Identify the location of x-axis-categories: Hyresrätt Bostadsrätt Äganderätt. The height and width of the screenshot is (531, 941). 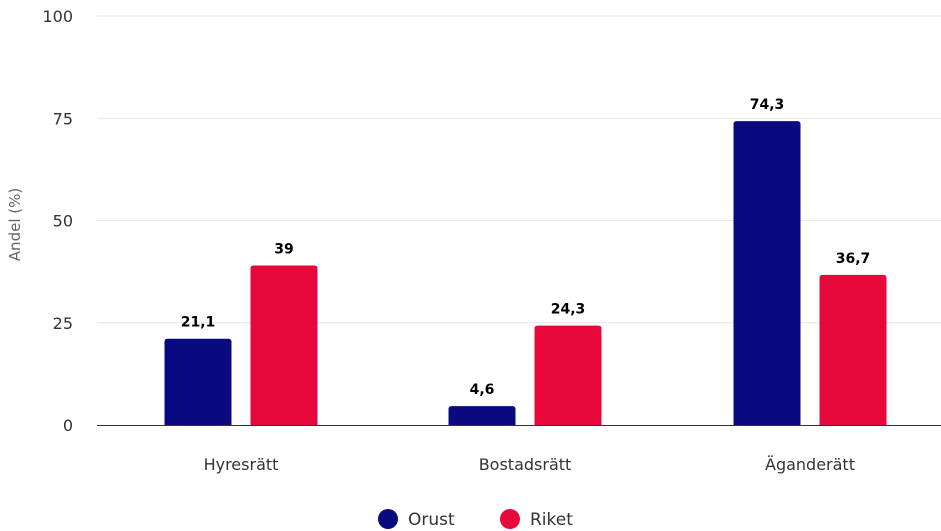
(529, 464).